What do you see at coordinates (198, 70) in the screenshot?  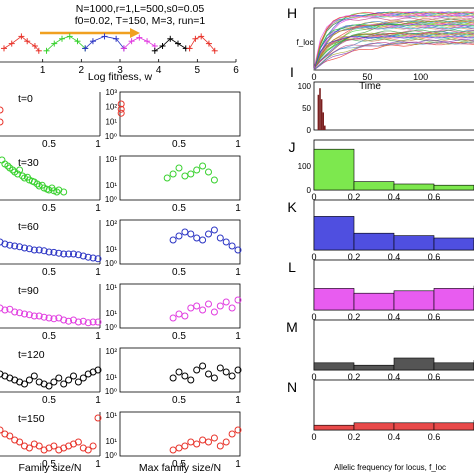 I see `g-x-tick-label: 5` at bounding box center [198, 70].